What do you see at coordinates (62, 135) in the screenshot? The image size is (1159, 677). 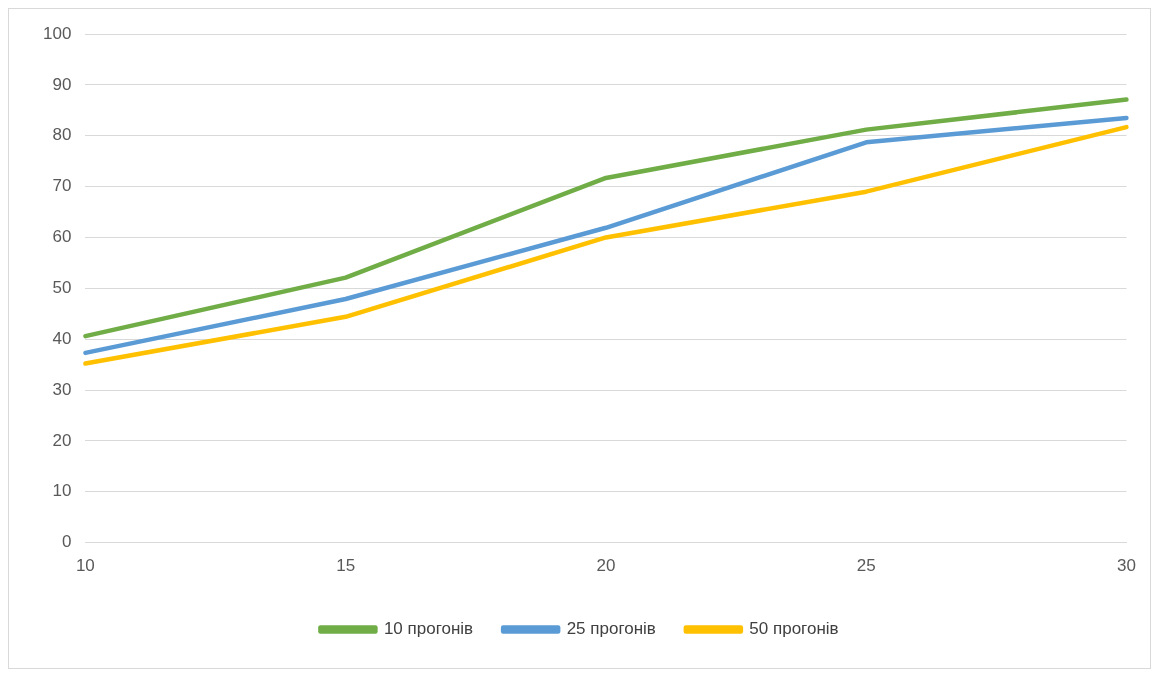 I see `y-tick-label: 80` at bounding box center [62, 135].